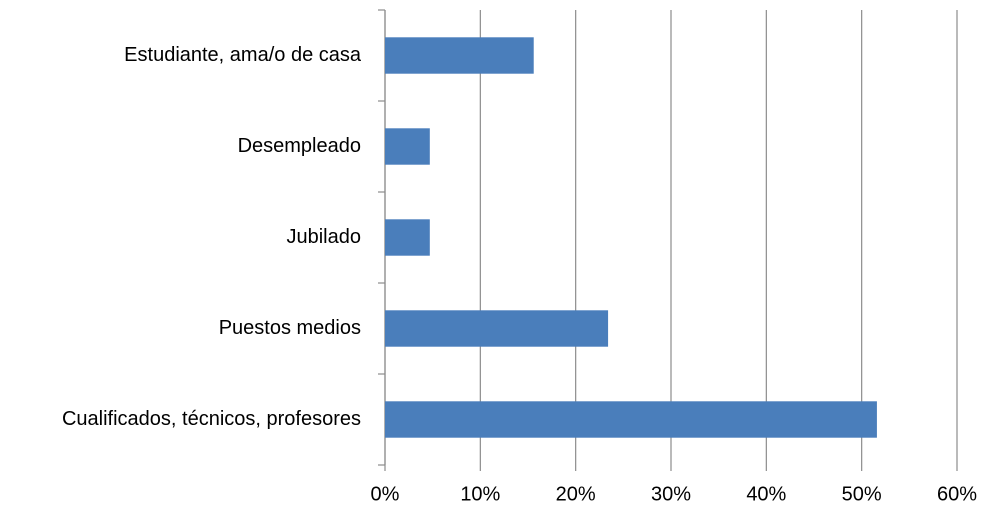  I want to click on y-tick-label: Jubilado, so click(323, 237).